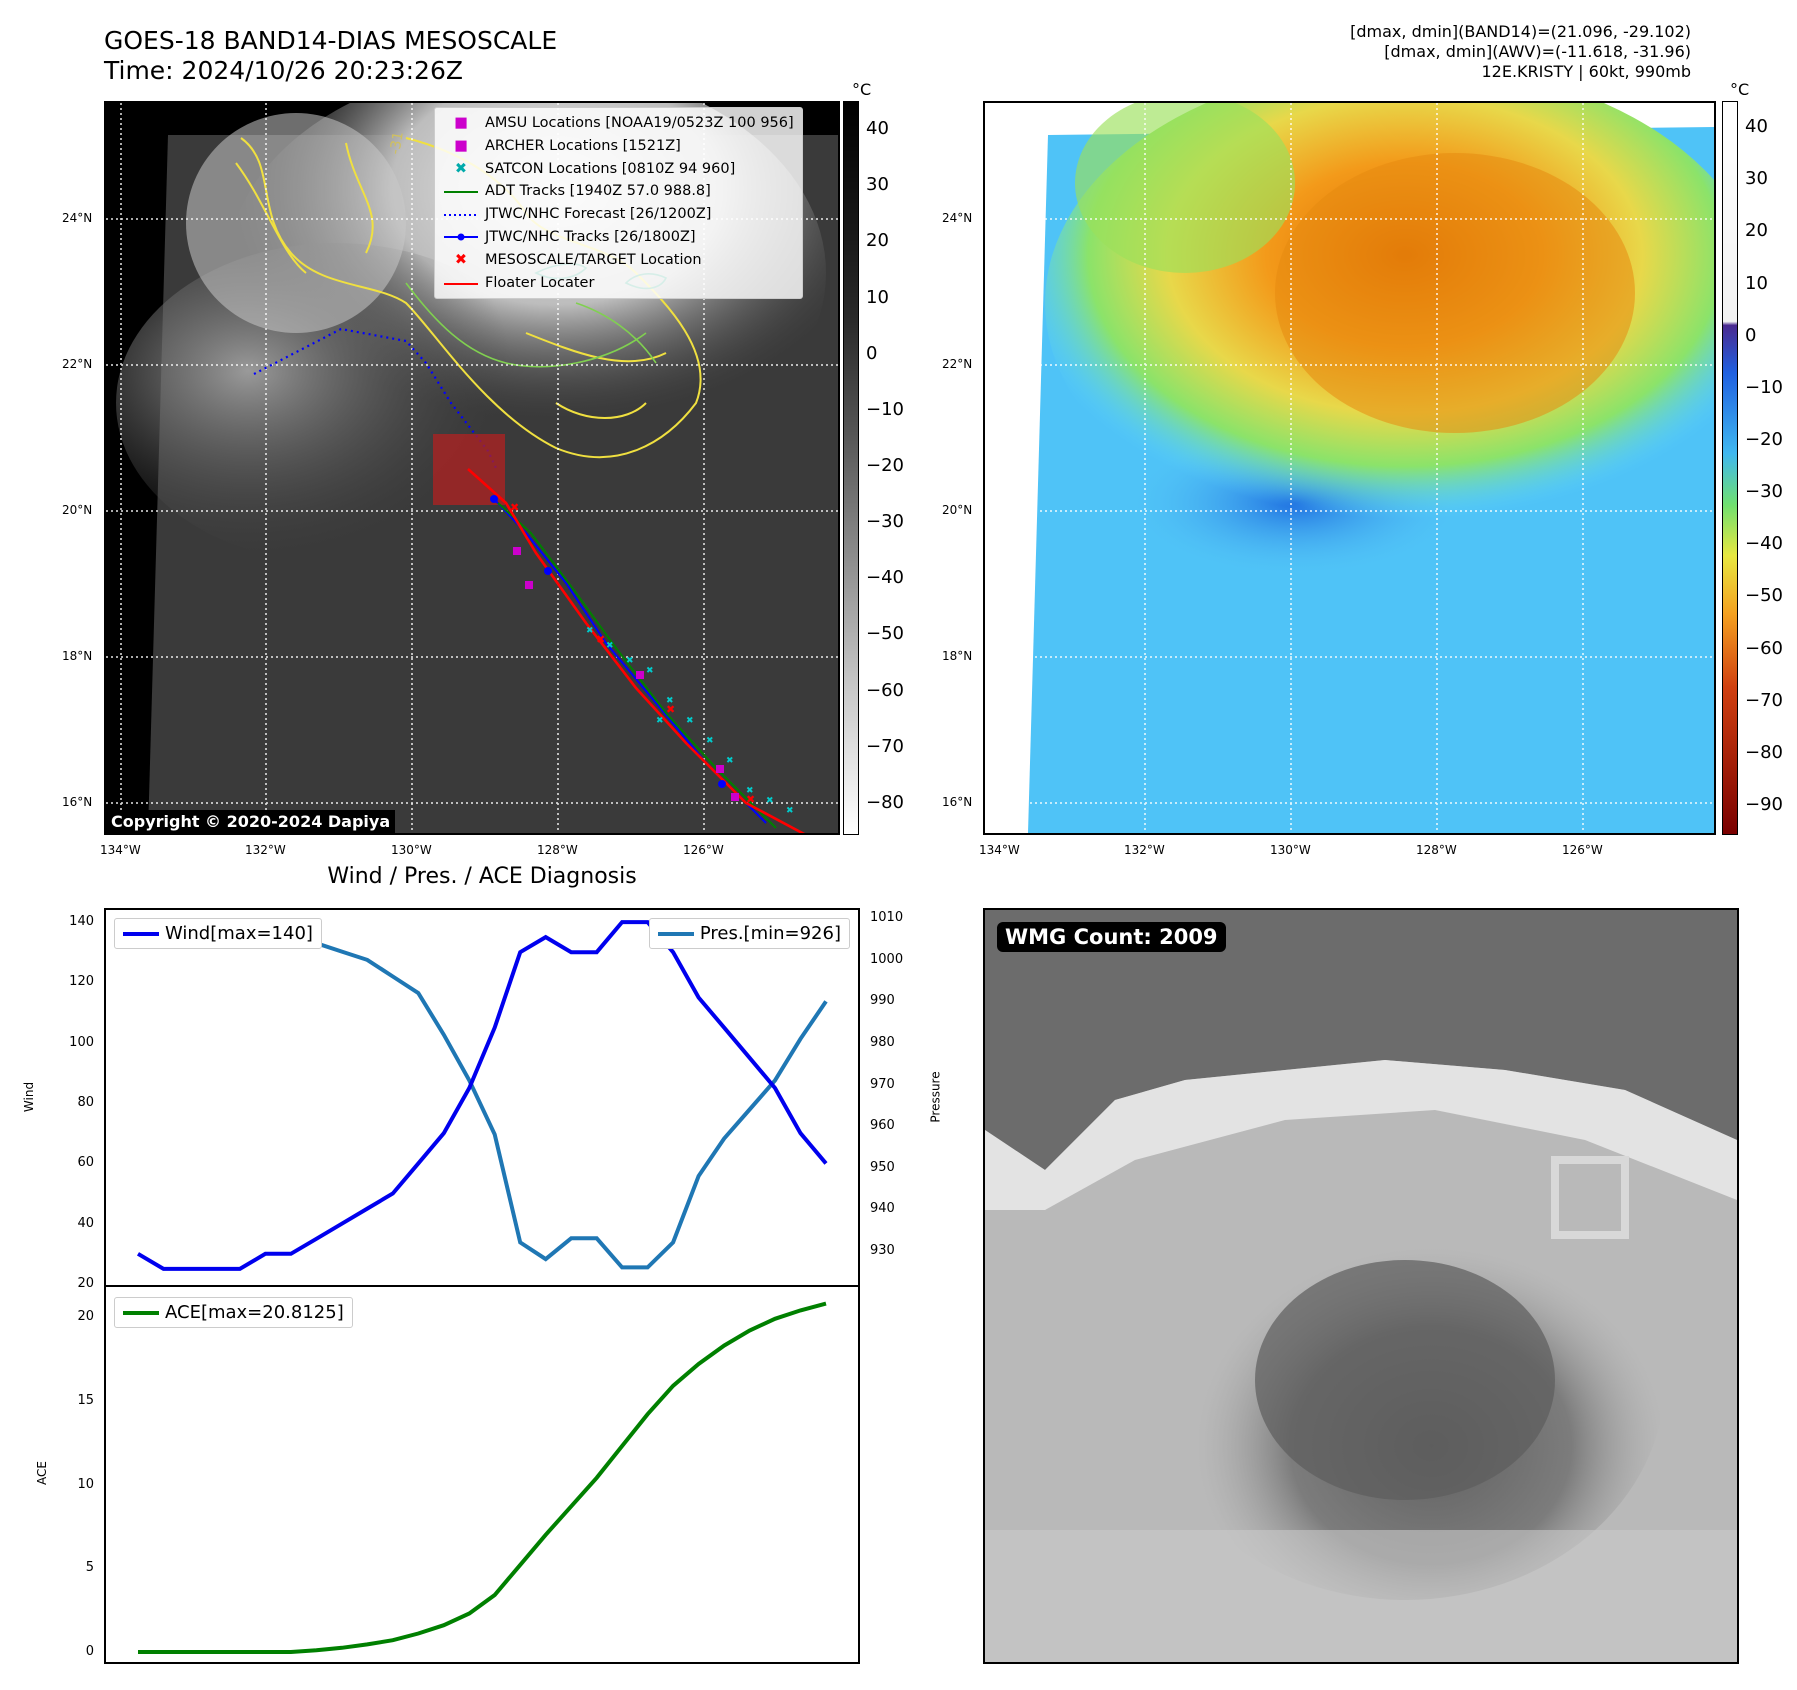 The width and height of the screenshot is (1797, 1690). I want to click on info-line2: [dmax, dmin](AWV)=(-11.618, -31.96), so click(1537, 51).